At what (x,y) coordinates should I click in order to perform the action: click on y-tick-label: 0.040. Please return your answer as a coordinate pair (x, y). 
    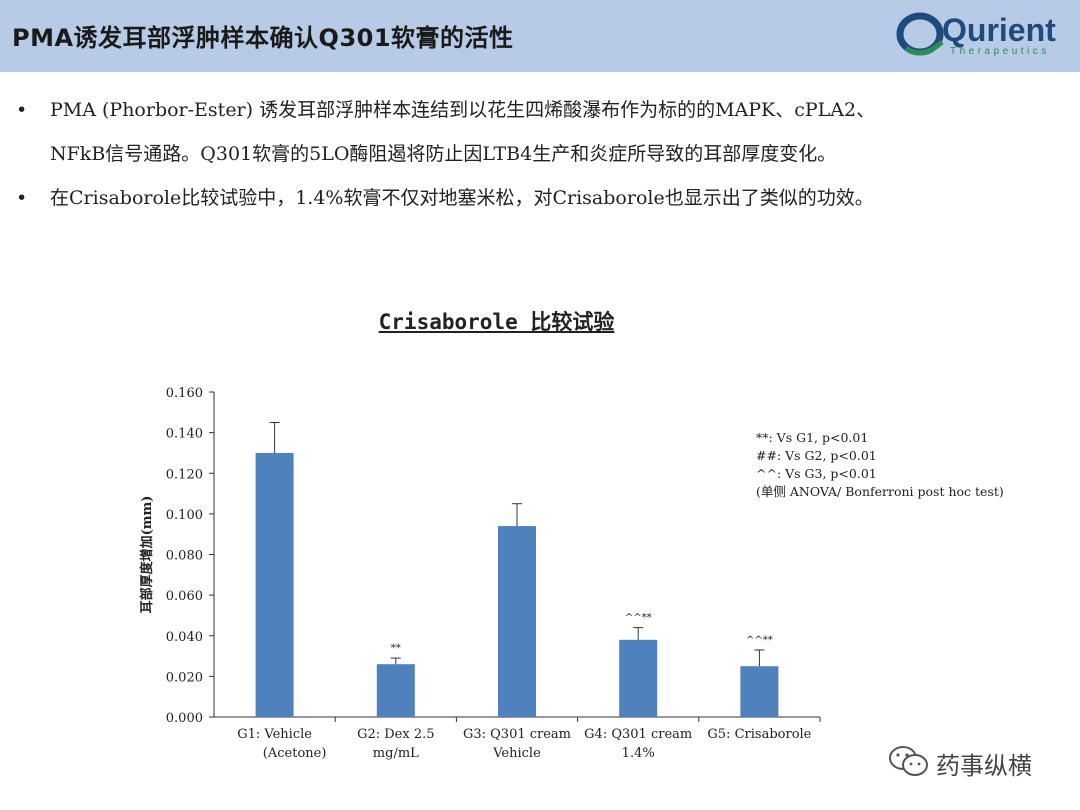
    Looking at the image, I should click on (184, 637).